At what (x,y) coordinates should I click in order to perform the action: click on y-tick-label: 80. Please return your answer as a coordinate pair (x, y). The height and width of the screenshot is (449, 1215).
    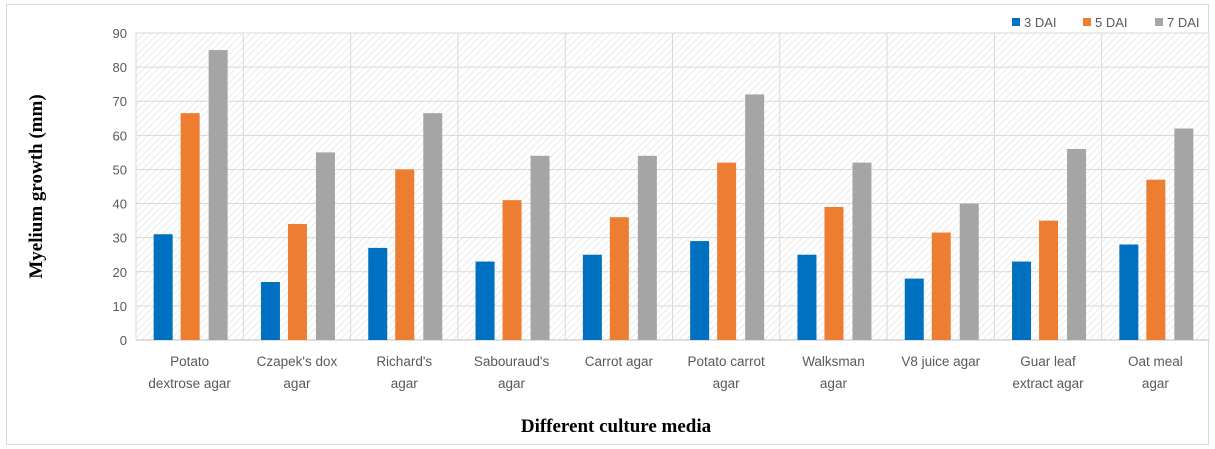
    Looking at the image, I should click on (120, 67).